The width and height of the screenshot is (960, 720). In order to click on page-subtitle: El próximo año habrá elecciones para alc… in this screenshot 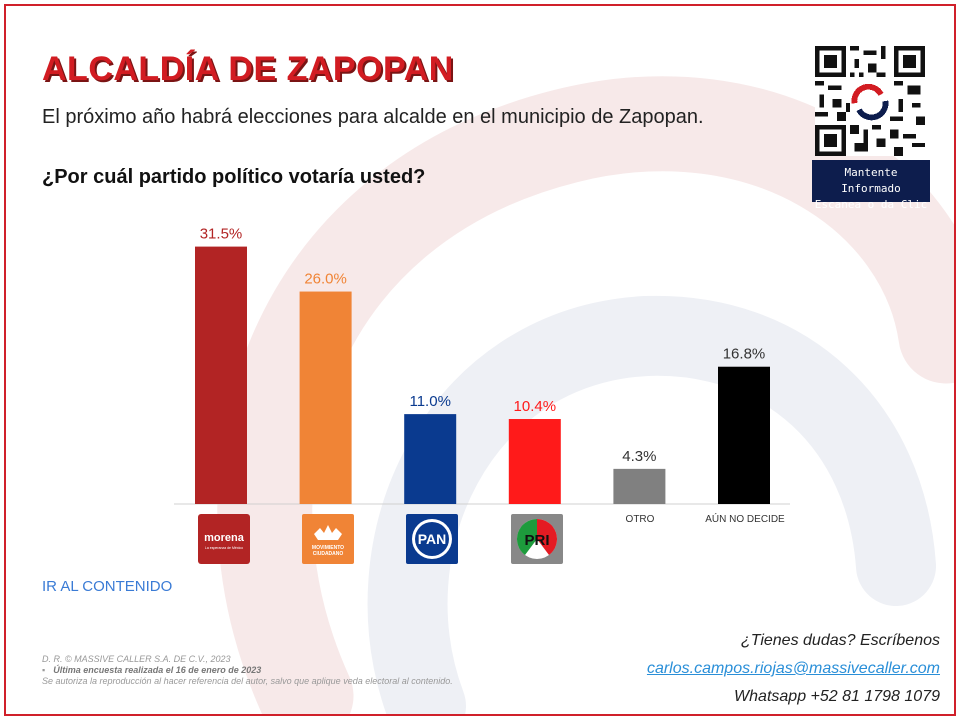, I will do `click(373, 117)`.